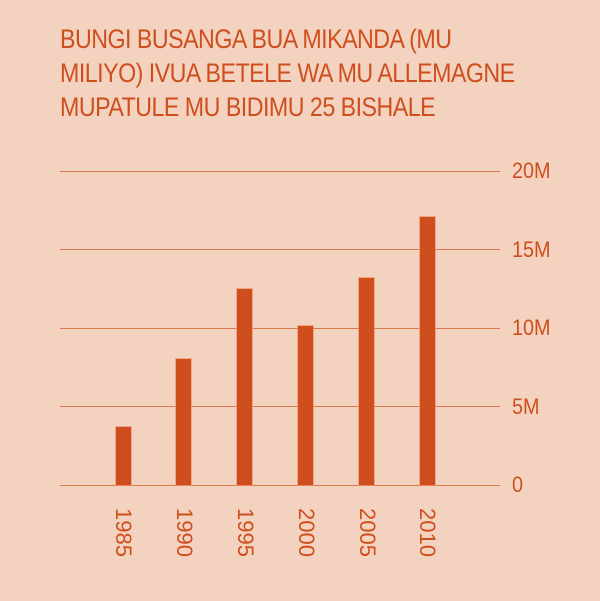 The height and width of the screenshot is (601, 600). What do you see at coordinates (280, 328) in the screenshot?
I see `gridline-10m` at bounding box center [280, 328].